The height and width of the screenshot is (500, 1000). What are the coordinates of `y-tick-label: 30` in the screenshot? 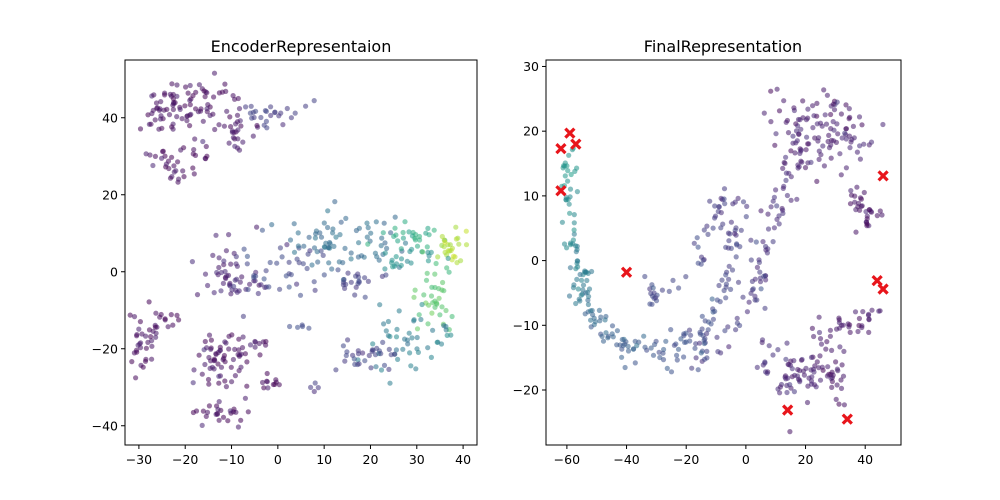 It's located at (531, 66).